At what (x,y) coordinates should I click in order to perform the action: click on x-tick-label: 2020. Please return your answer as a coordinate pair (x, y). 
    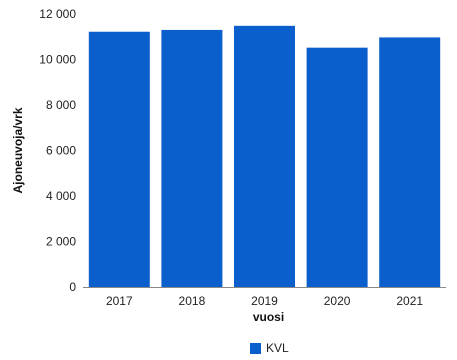
    Looking at the image, I should click on (337, 301).